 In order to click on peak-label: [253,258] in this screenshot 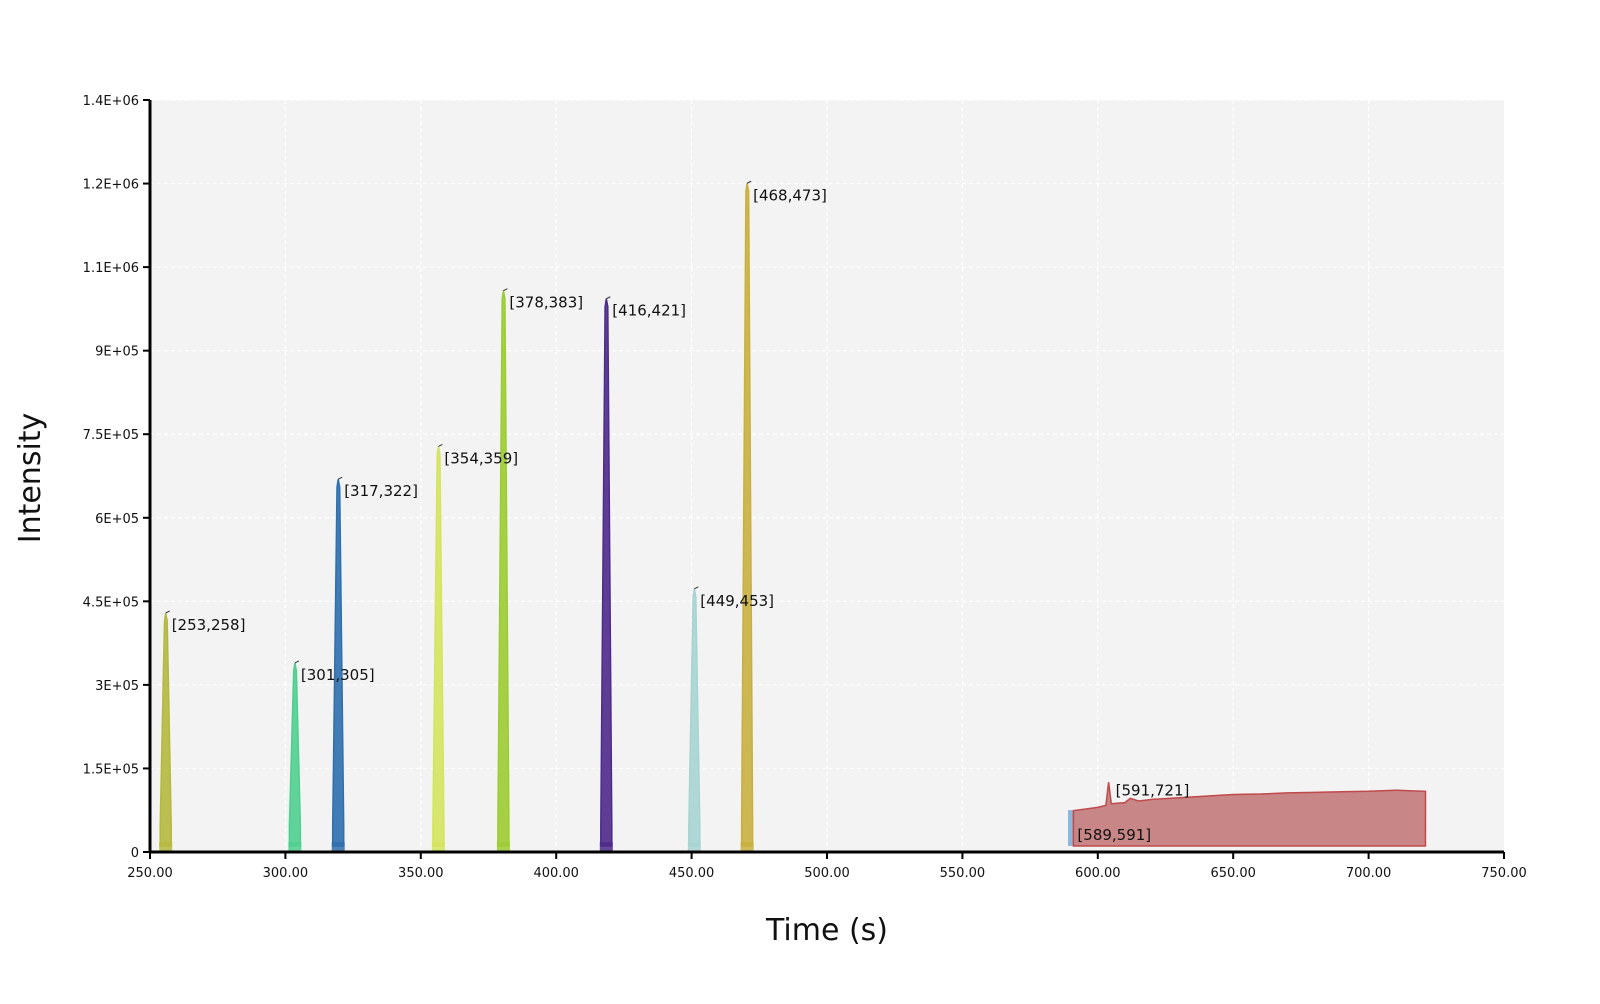, I will do `click(209, 625)`.